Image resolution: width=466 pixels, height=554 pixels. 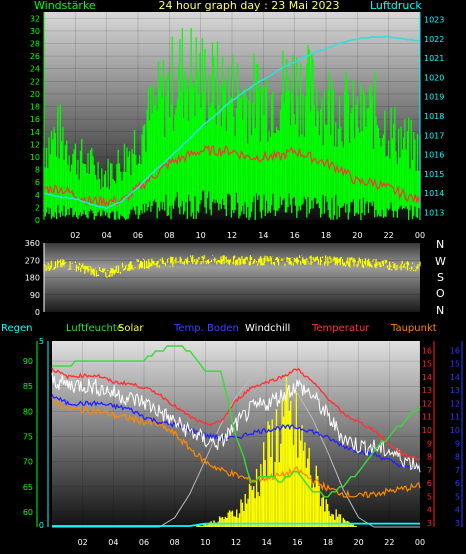 I want to click on wind-tick-label: 8, so click(x=37, y=170).